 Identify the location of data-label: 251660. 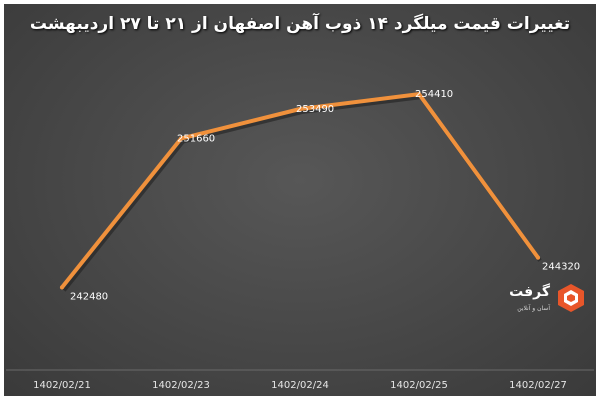
(196, 139).